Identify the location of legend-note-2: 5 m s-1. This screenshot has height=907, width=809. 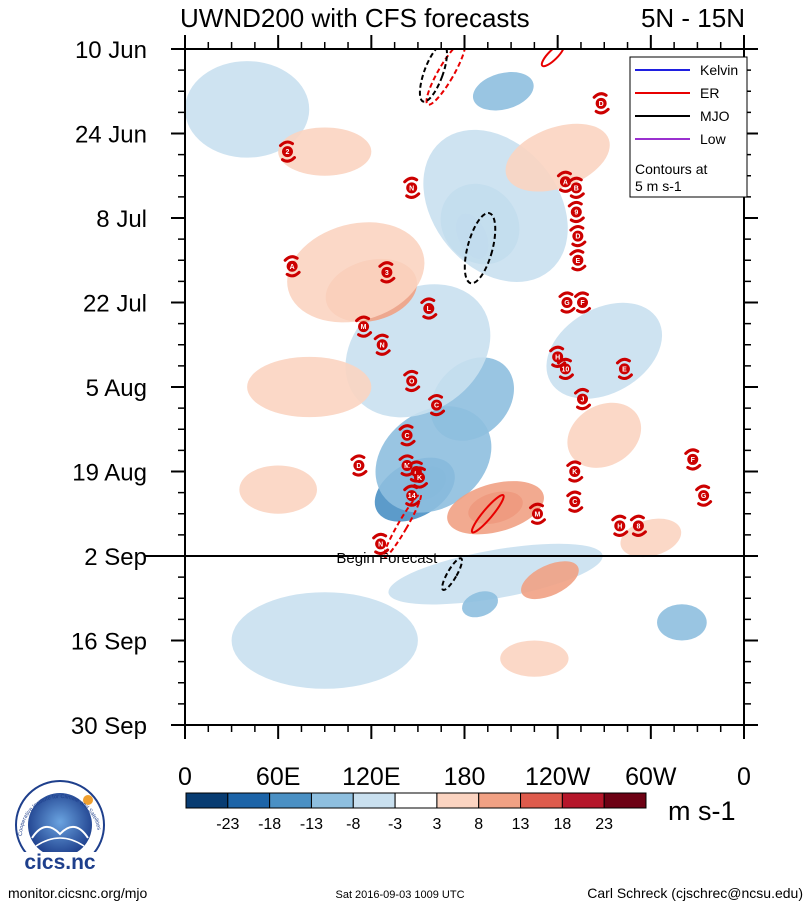
(658, 186).